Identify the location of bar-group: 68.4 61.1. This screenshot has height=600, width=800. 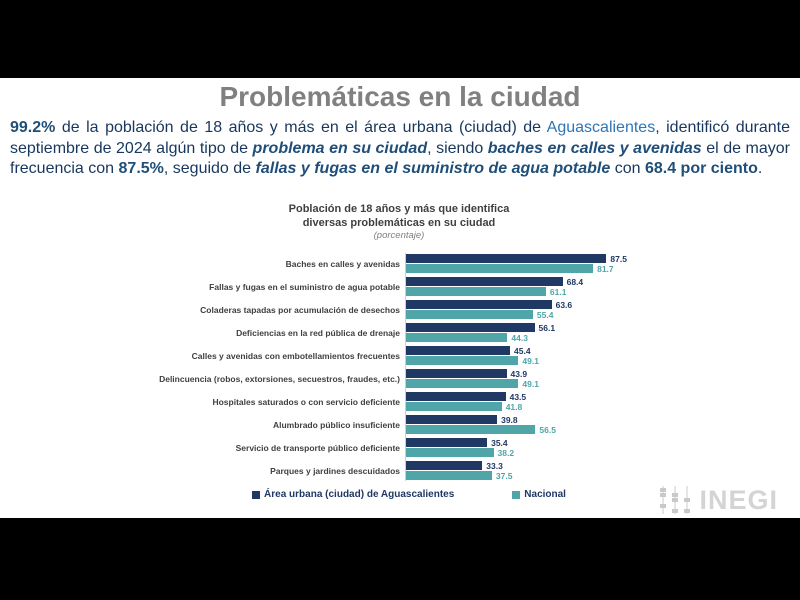
(494, 287).